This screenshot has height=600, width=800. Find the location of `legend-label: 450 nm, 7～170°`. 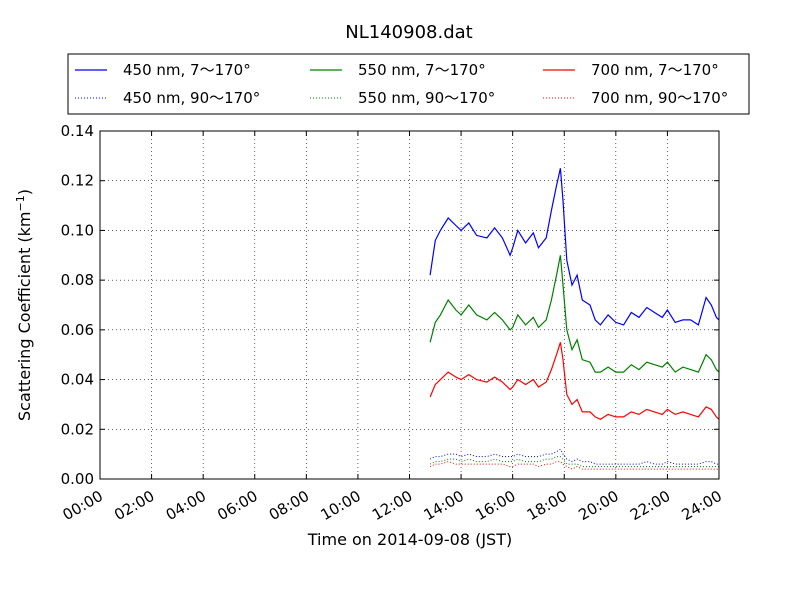

legend-label: 450 nm, 7～170° is located at coordinates (187, 70).